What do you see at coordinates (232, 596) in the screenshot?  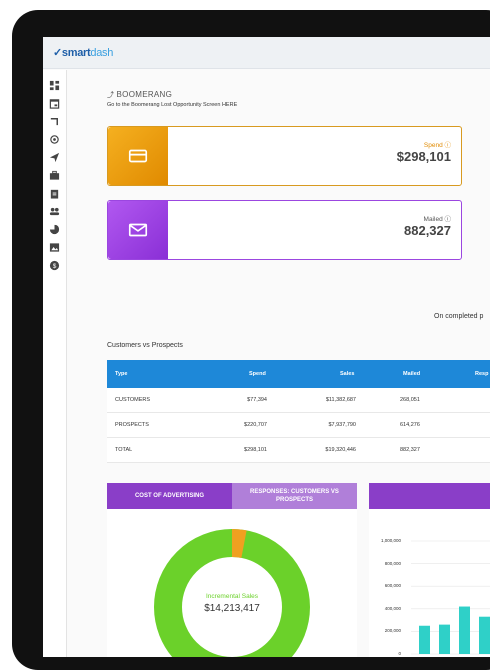 I see `donut-label: Incremental Sales` at bounding box center [232, 596].